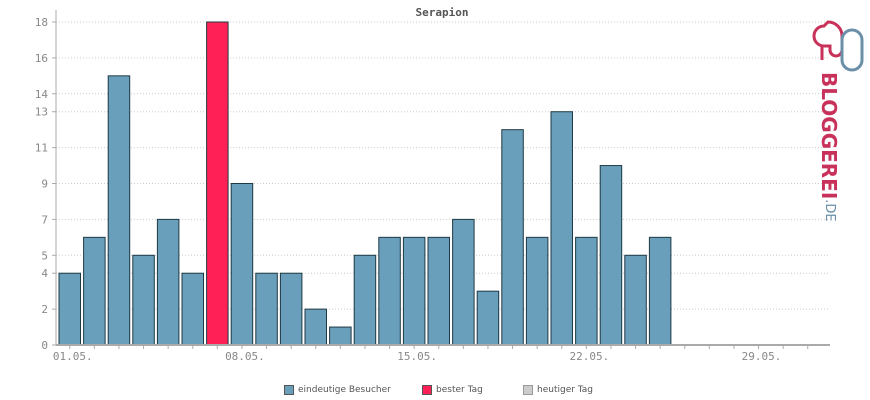  I want to click on y-tick-label: 9, so click(44, 184).